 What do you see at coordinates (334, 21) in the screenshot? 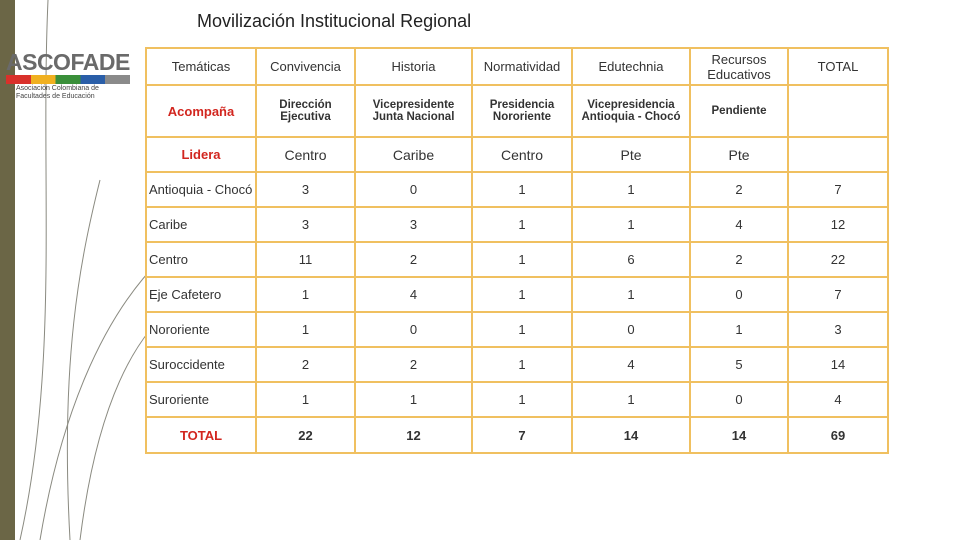
I see `page-title: Movilización Institucional Regional` at bounding box center [334, 21].